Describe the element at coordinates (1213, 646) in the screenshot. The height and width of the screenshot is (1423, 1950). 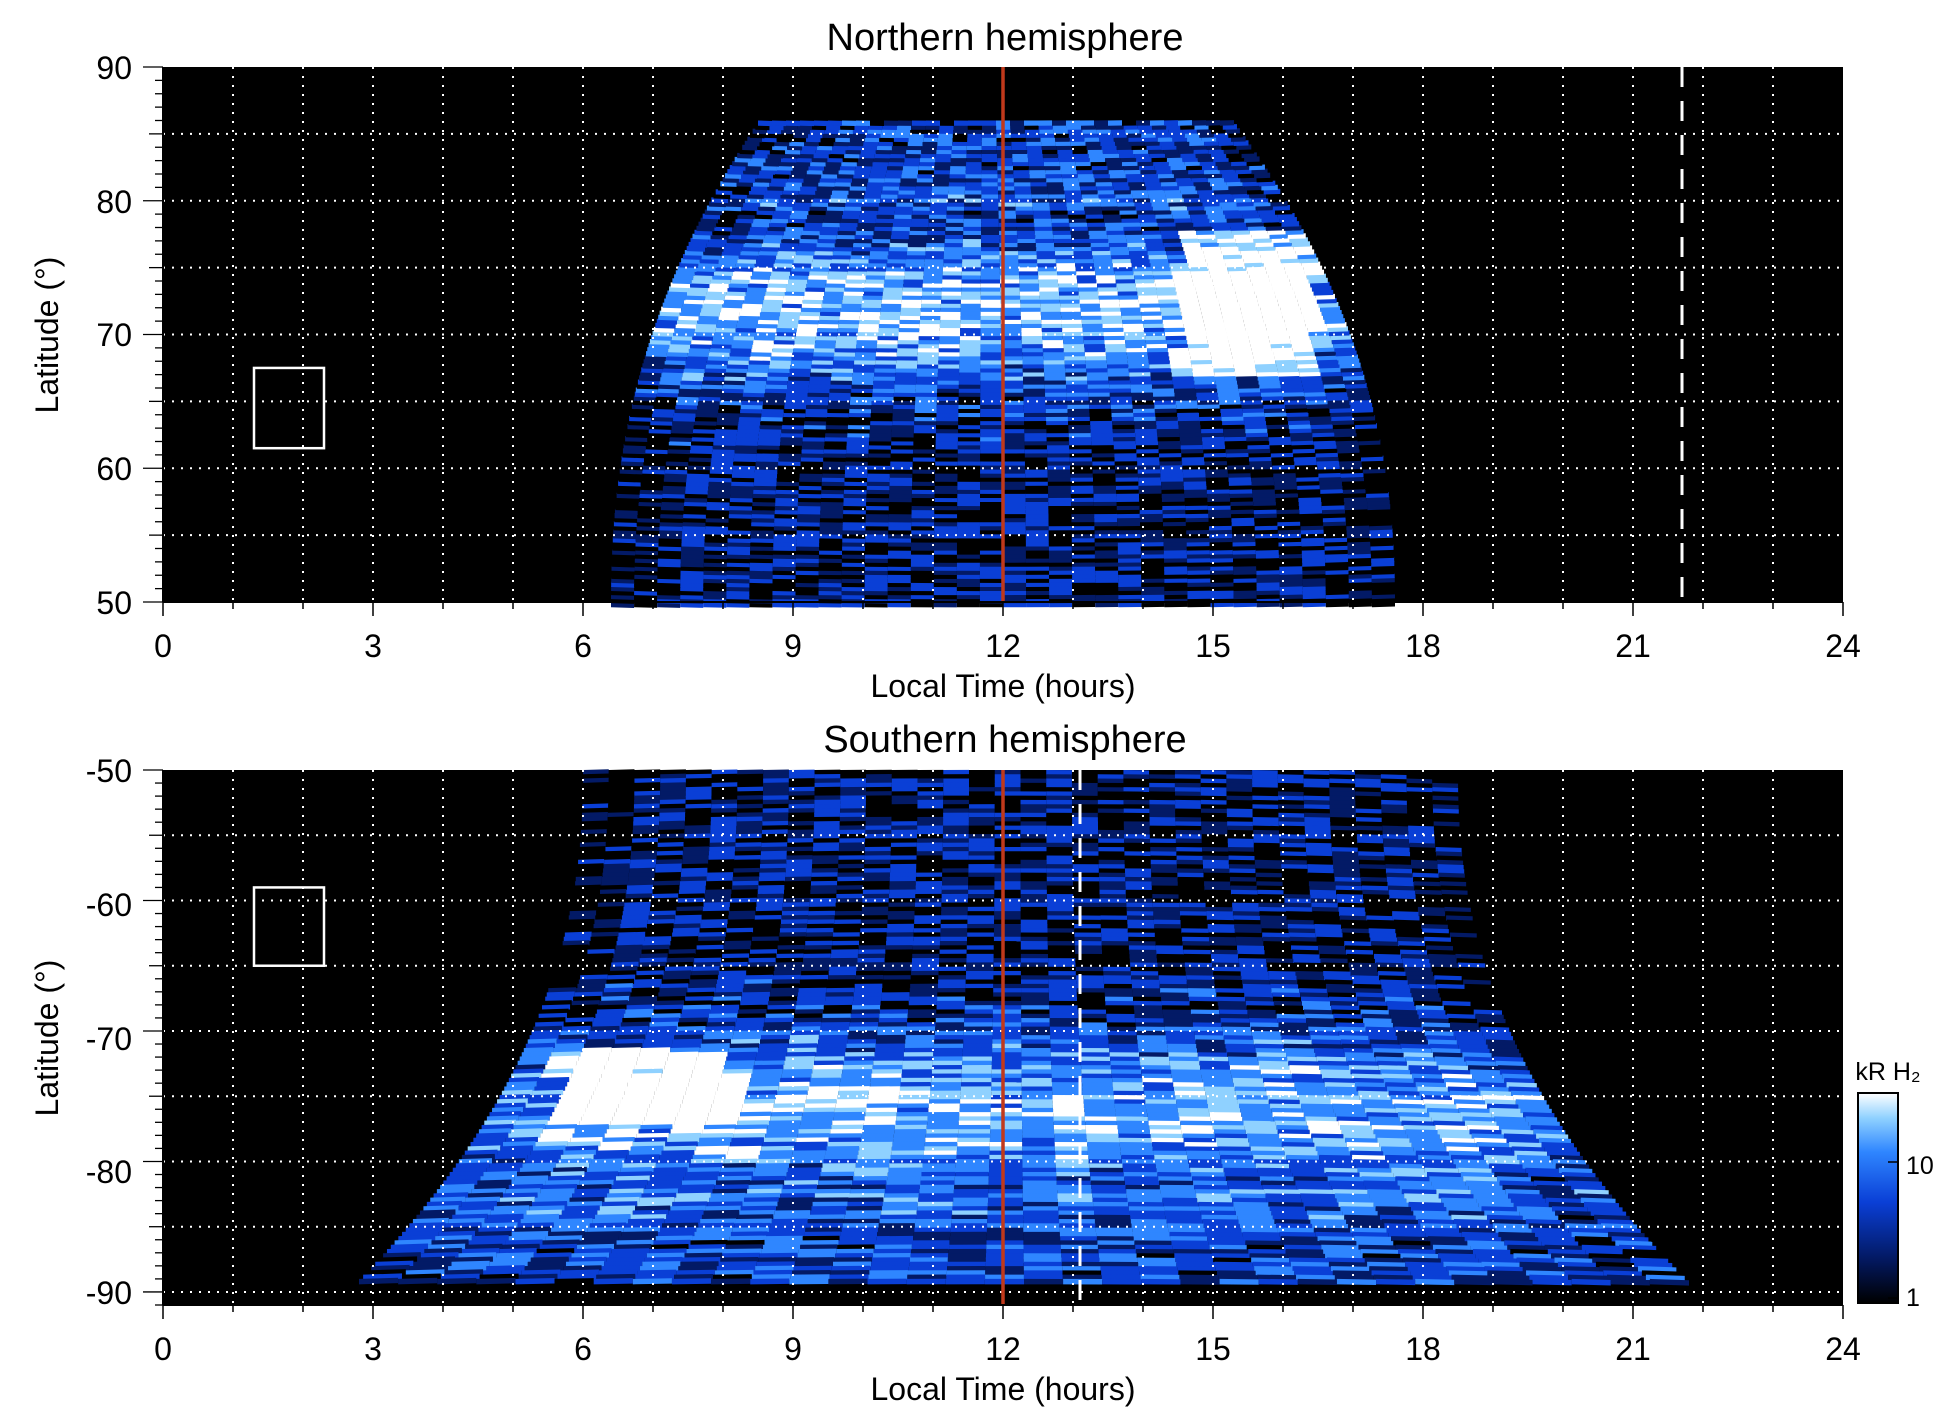
I see `north-x-tick-15: 15` at that location.